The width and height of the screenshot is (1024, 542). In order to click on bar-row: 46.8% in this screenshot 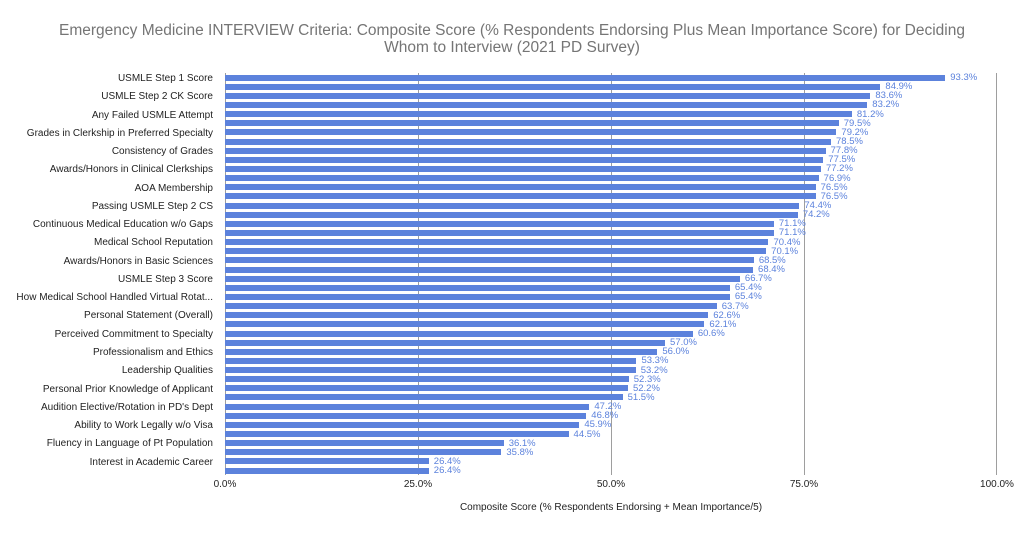, I will do `click(611, 416)`.